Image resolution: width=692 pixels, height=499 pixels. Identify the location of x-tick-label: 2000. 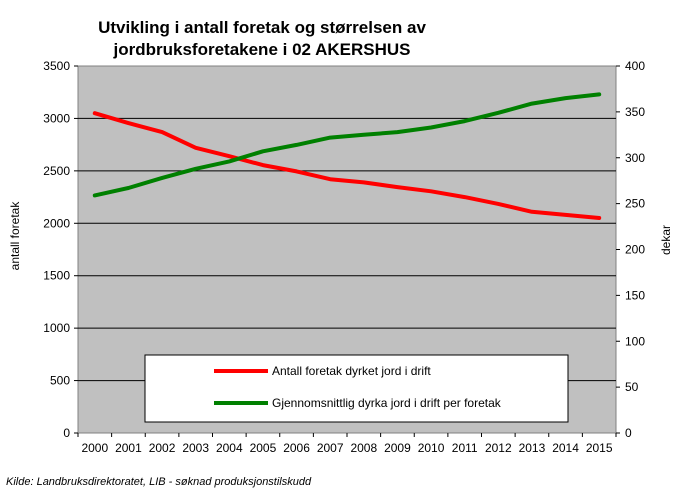
(94, 448).